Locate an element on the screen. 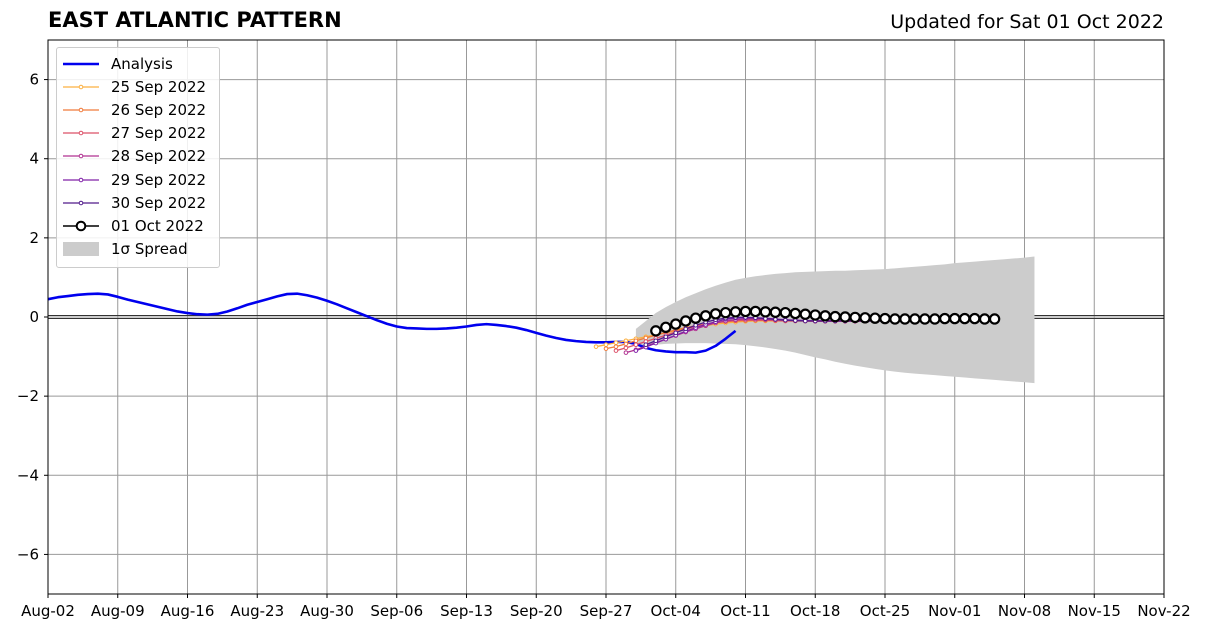 The height and width of the screenshot is (633, 1205). x-tick-label: Aug-09 is located at coordinates (118, 611).